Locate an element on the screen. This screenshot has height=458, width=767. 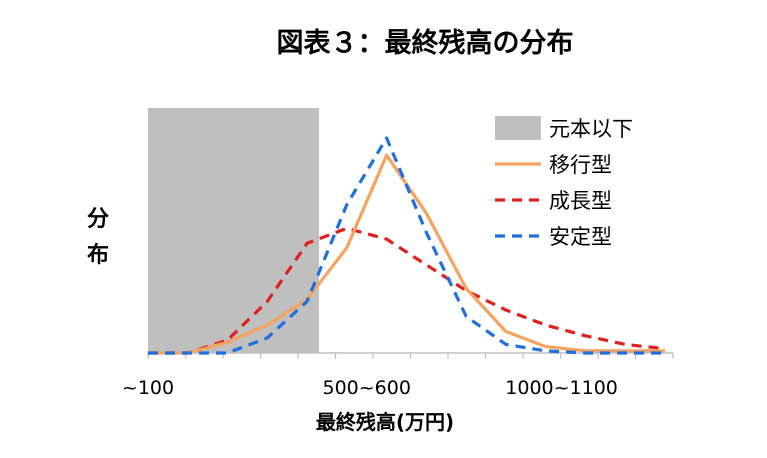
legend-label: 元本以下 is located at coordinates (591, 129).